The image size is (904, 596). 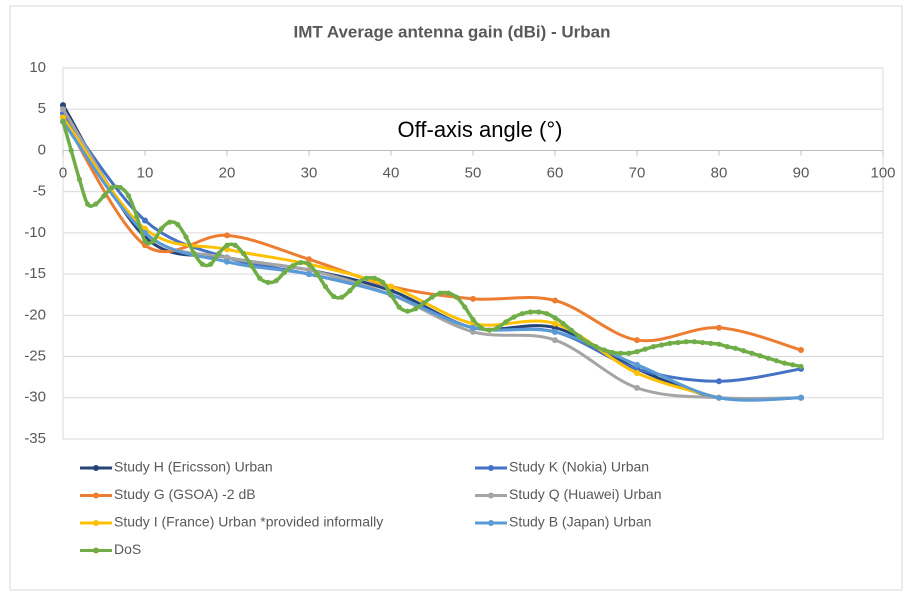 I want to click on x-tick-label: 90, so click(x=801, y=172).